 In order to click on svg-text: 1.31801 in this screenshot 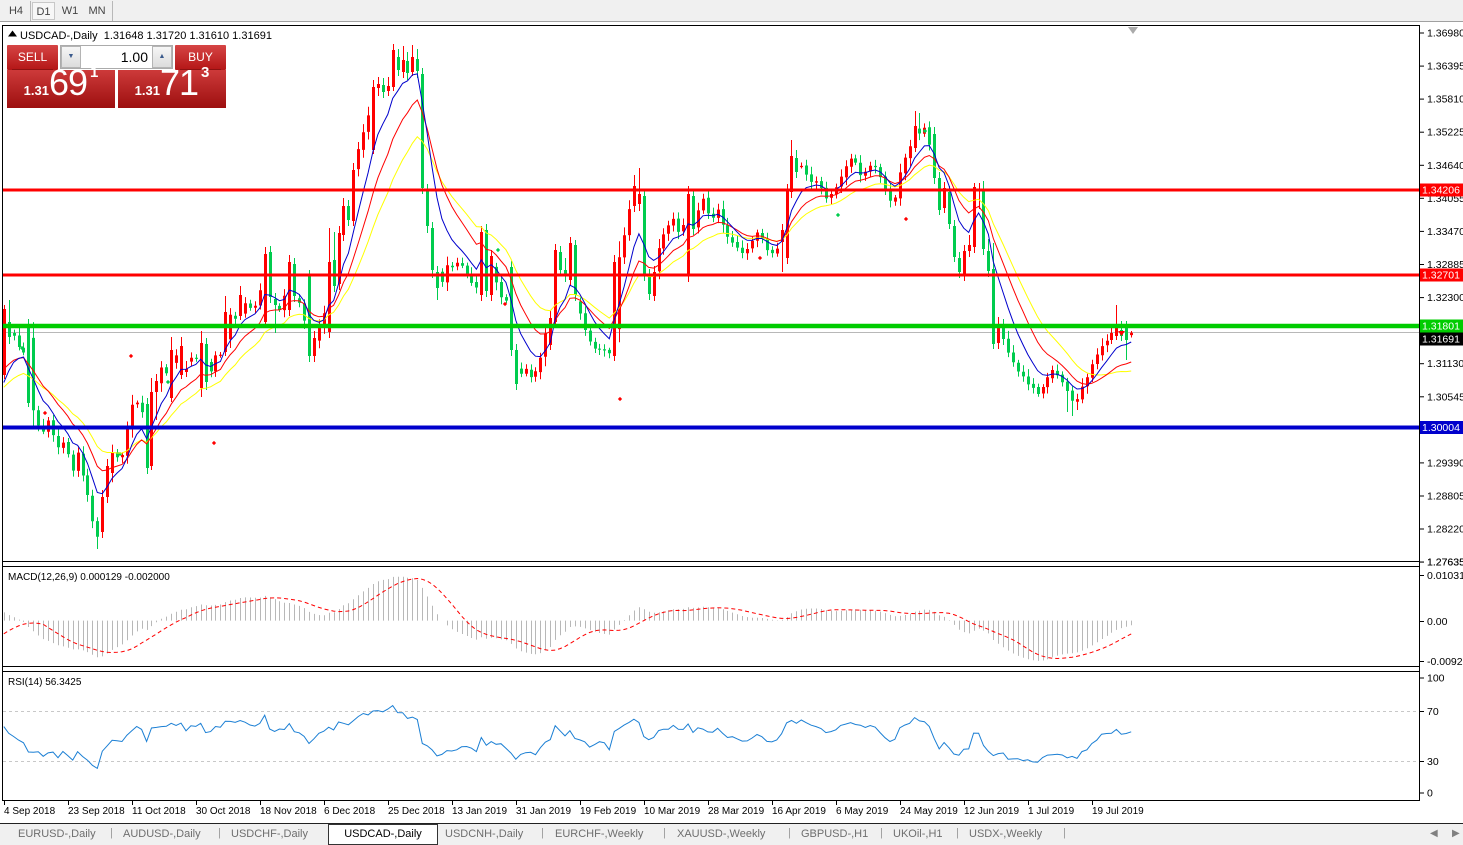, I will do `click(1441, 327)`.